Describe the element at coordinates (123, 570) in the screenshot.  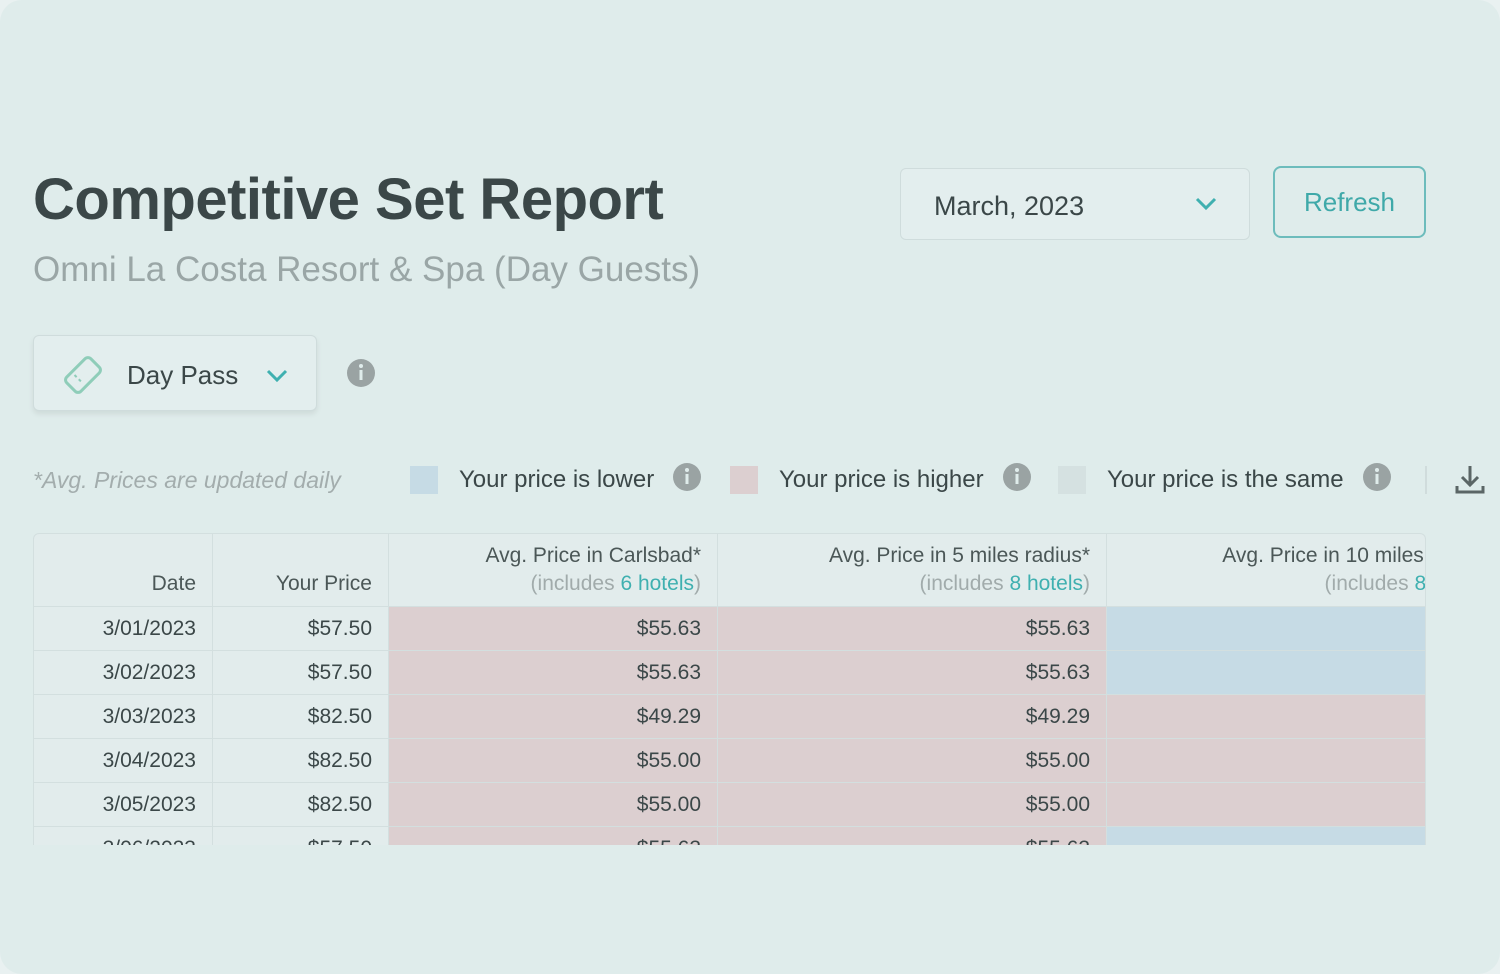
I see `column-header: Date` at that location.